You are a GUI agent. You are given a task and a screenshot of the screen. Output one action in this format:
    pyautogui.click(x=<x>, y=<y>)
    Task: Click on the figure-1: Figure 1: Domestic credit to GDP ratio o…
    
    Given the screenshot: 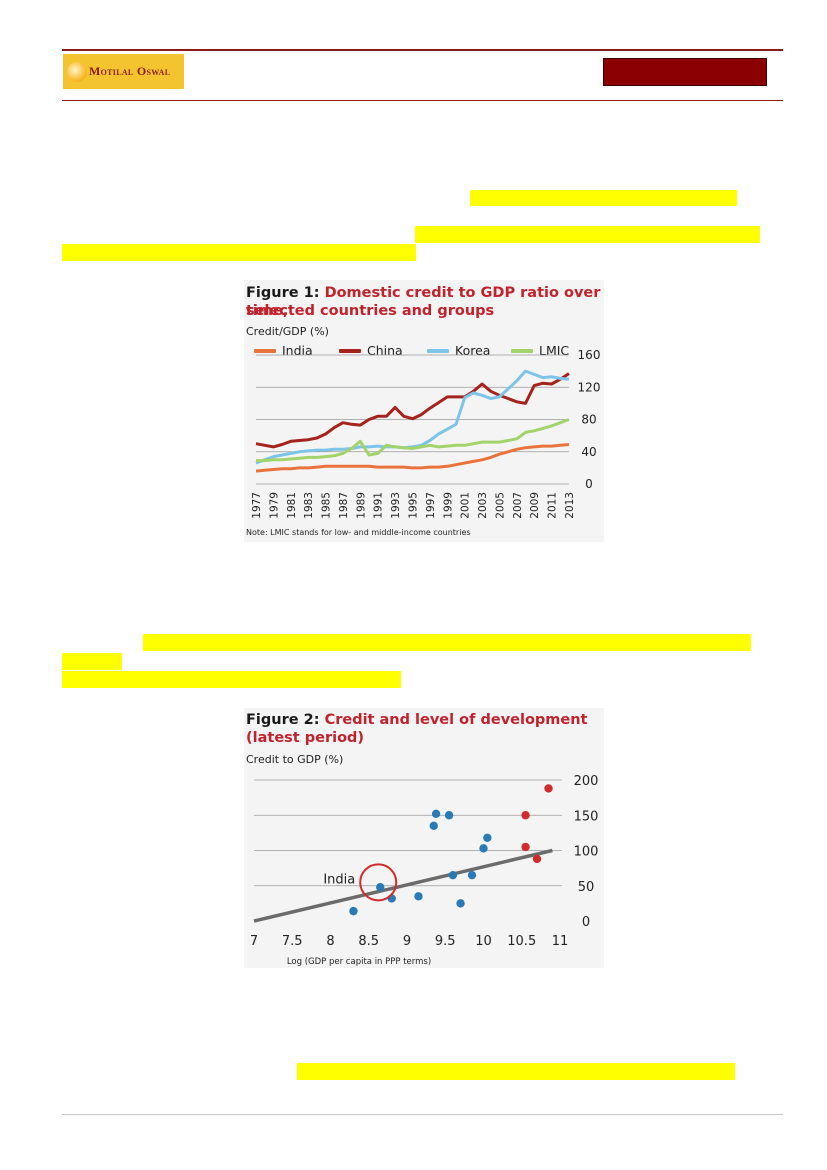 What is the action you would take?
    pyautogui.click(x=424, y=411)
    